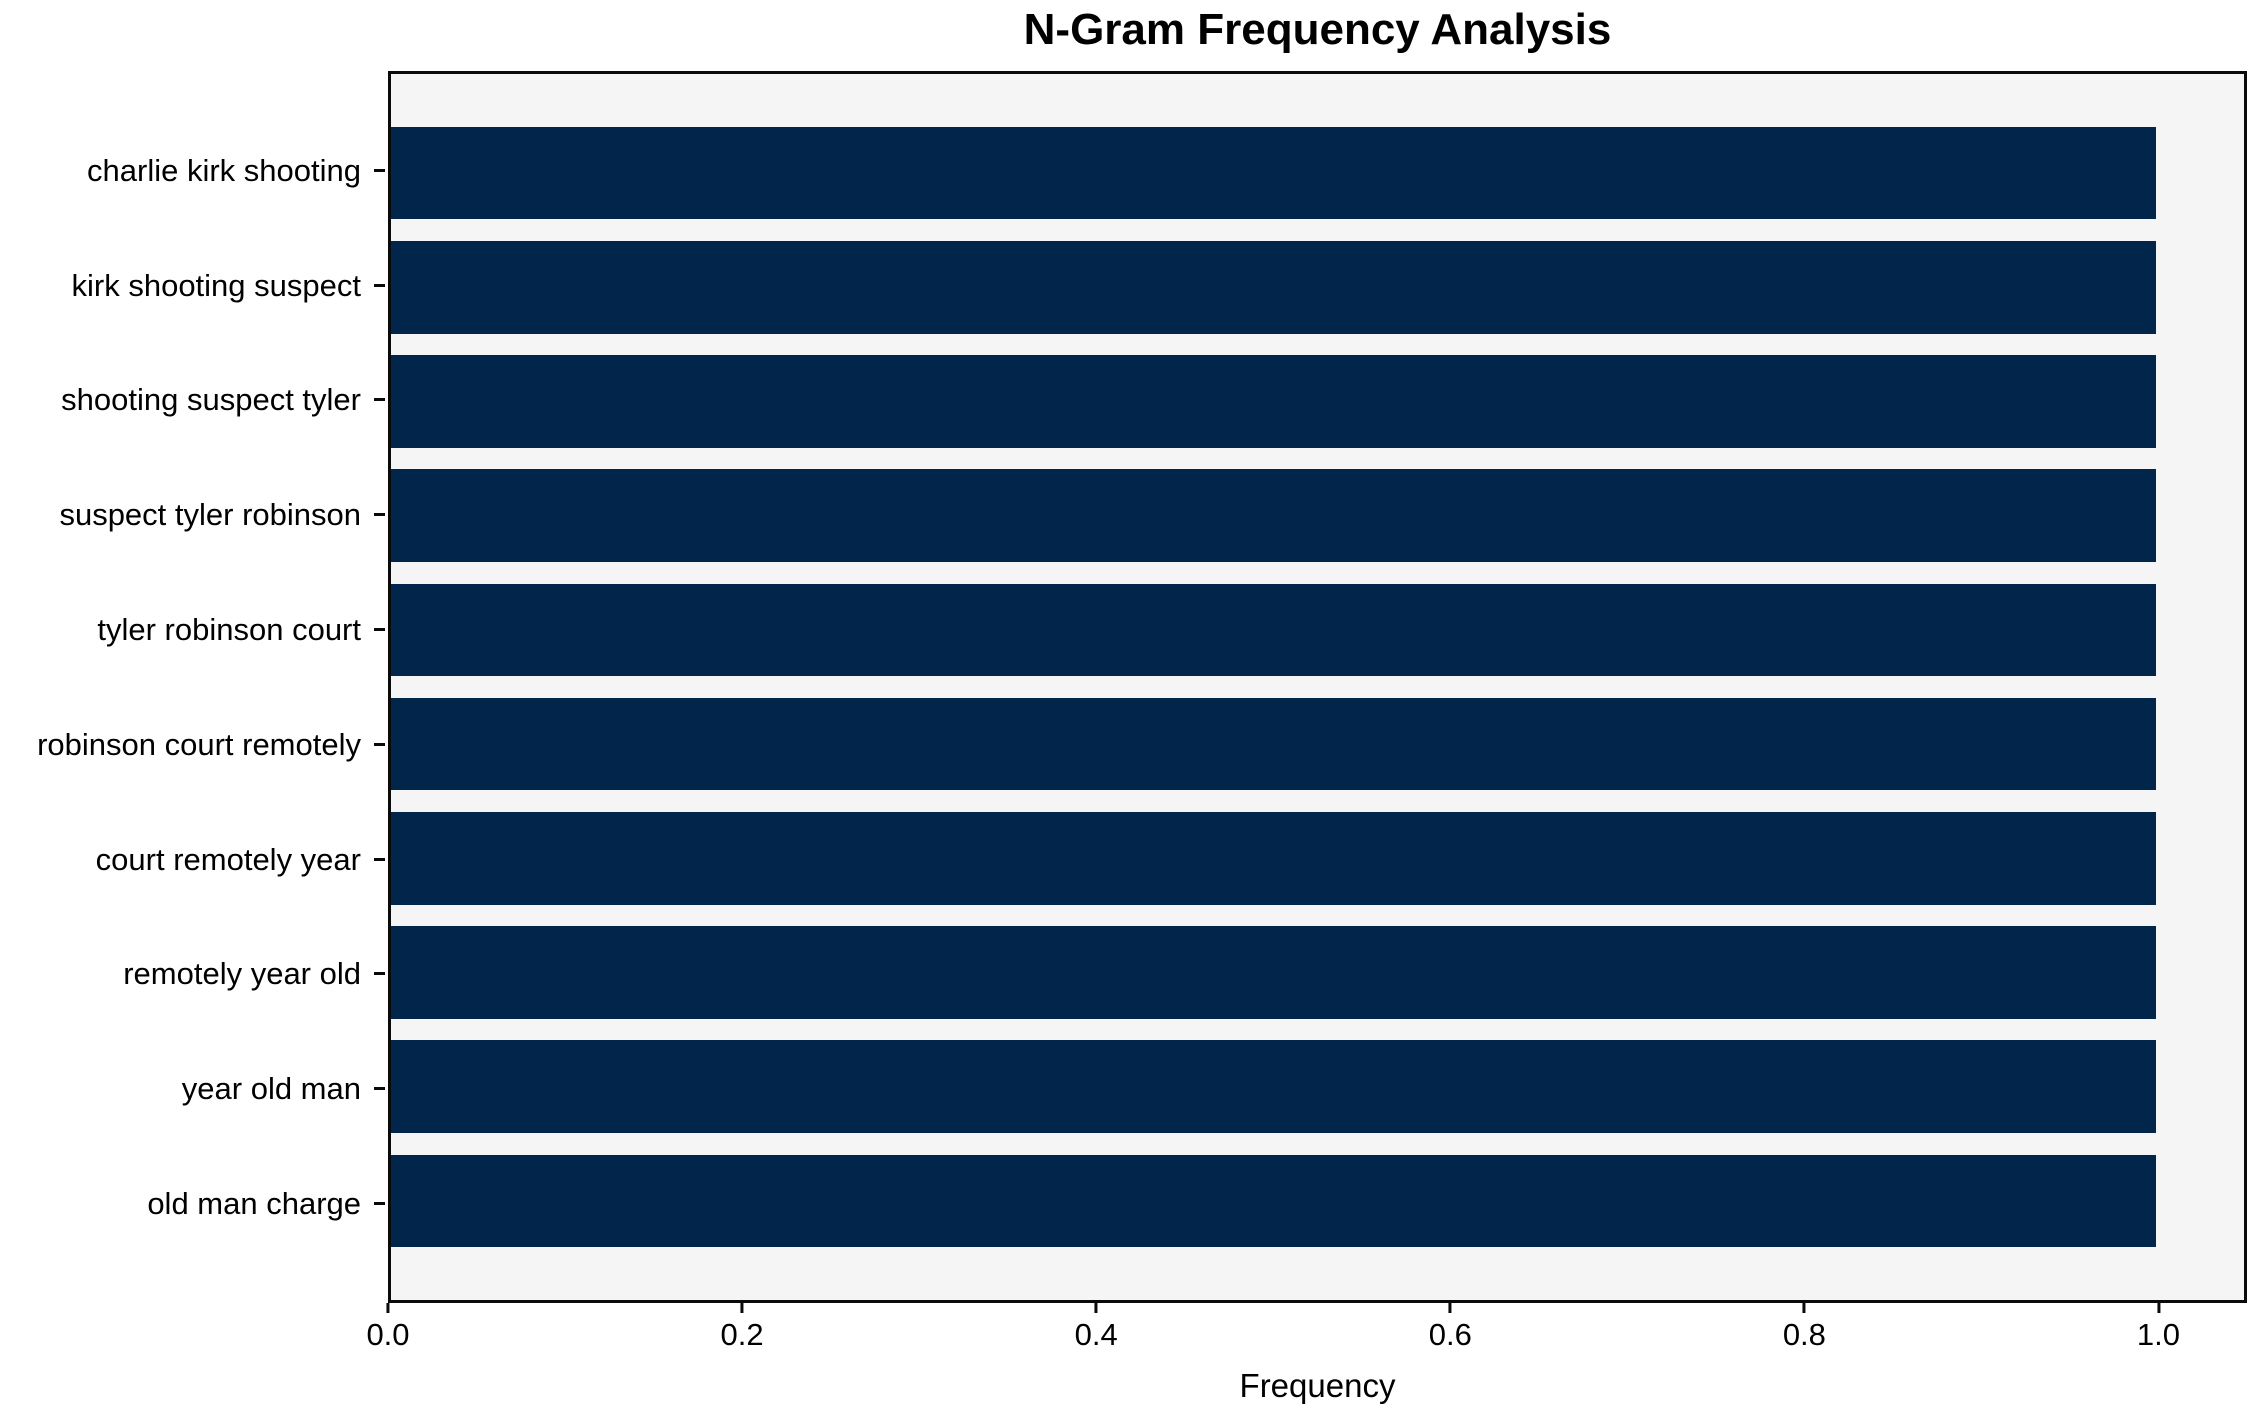 The width and height of the screenshot is (2267, 1414). Describe the element at coordinates (199, 744) in the screenshot. I see `y-tick-label: robinson court remotely` at that location.